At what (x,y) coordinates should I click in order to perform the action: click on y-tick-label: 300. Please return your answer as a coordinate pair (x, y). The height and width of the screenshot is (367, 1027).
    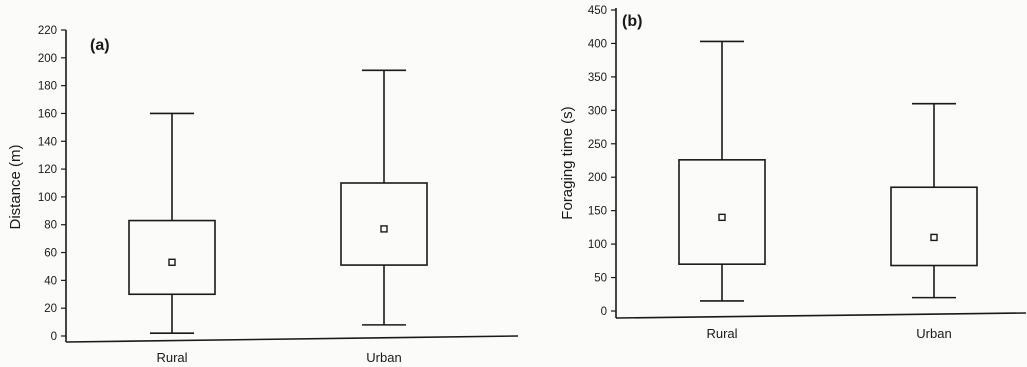
    Looking at the image, I should click on (597, 111).